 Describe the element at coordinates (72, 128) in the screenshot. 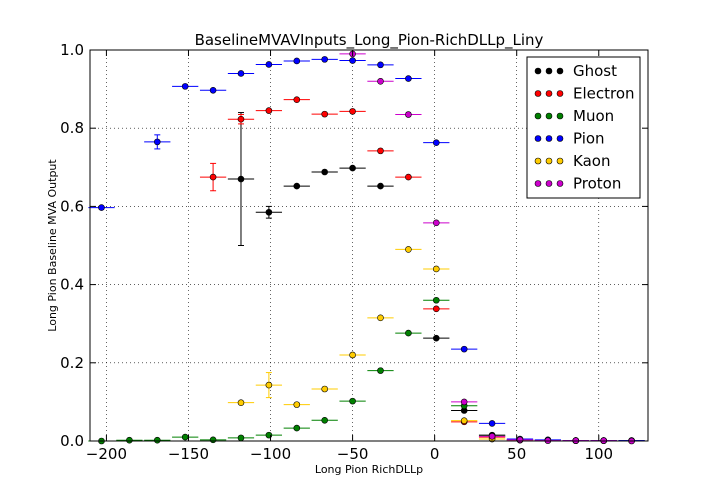

I see `y-tick-label: 0.8` at that location.